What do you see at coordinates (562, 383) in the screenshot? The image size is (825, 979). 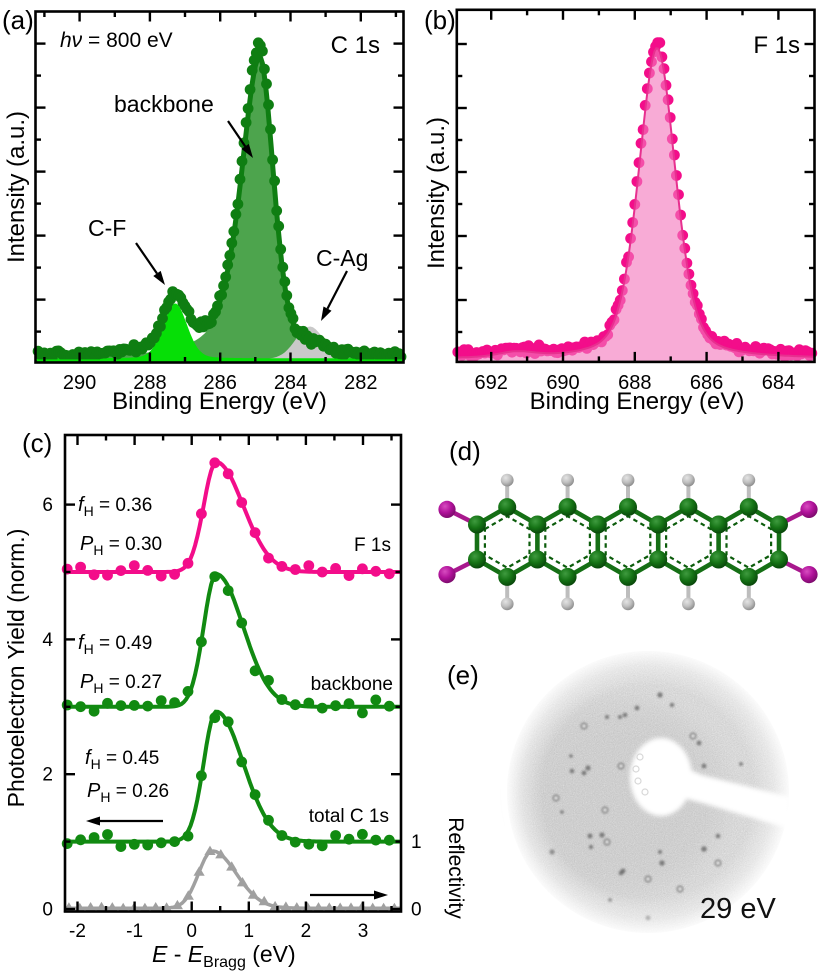 I see `svg-text: 690` at bounding box center [562, 383].